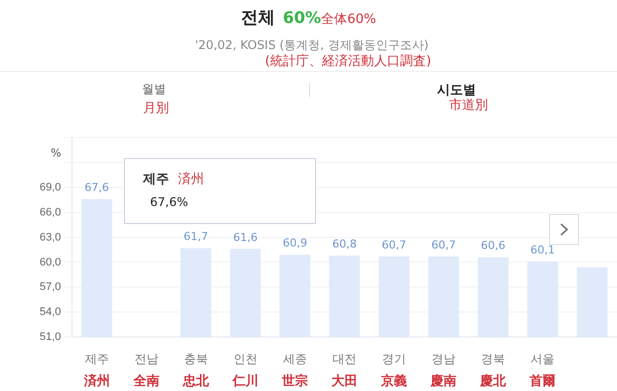 This screenshot has width=617, height=391. Describe the element at coordinates (394, 370) in the screenshot. I see `x-tick-label: 경기 京義` at that location.